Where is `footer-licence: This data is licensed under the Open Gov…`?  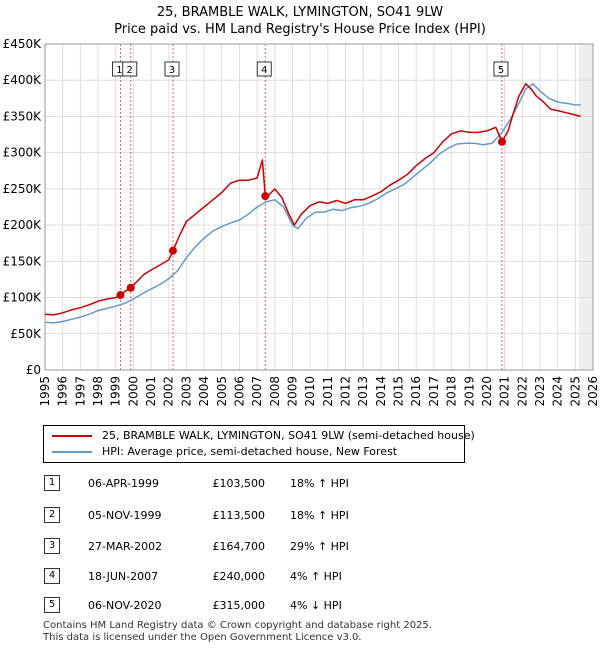 footer-licence: This data is licensed under the Open Gov… is located at coordinates (202, 637).